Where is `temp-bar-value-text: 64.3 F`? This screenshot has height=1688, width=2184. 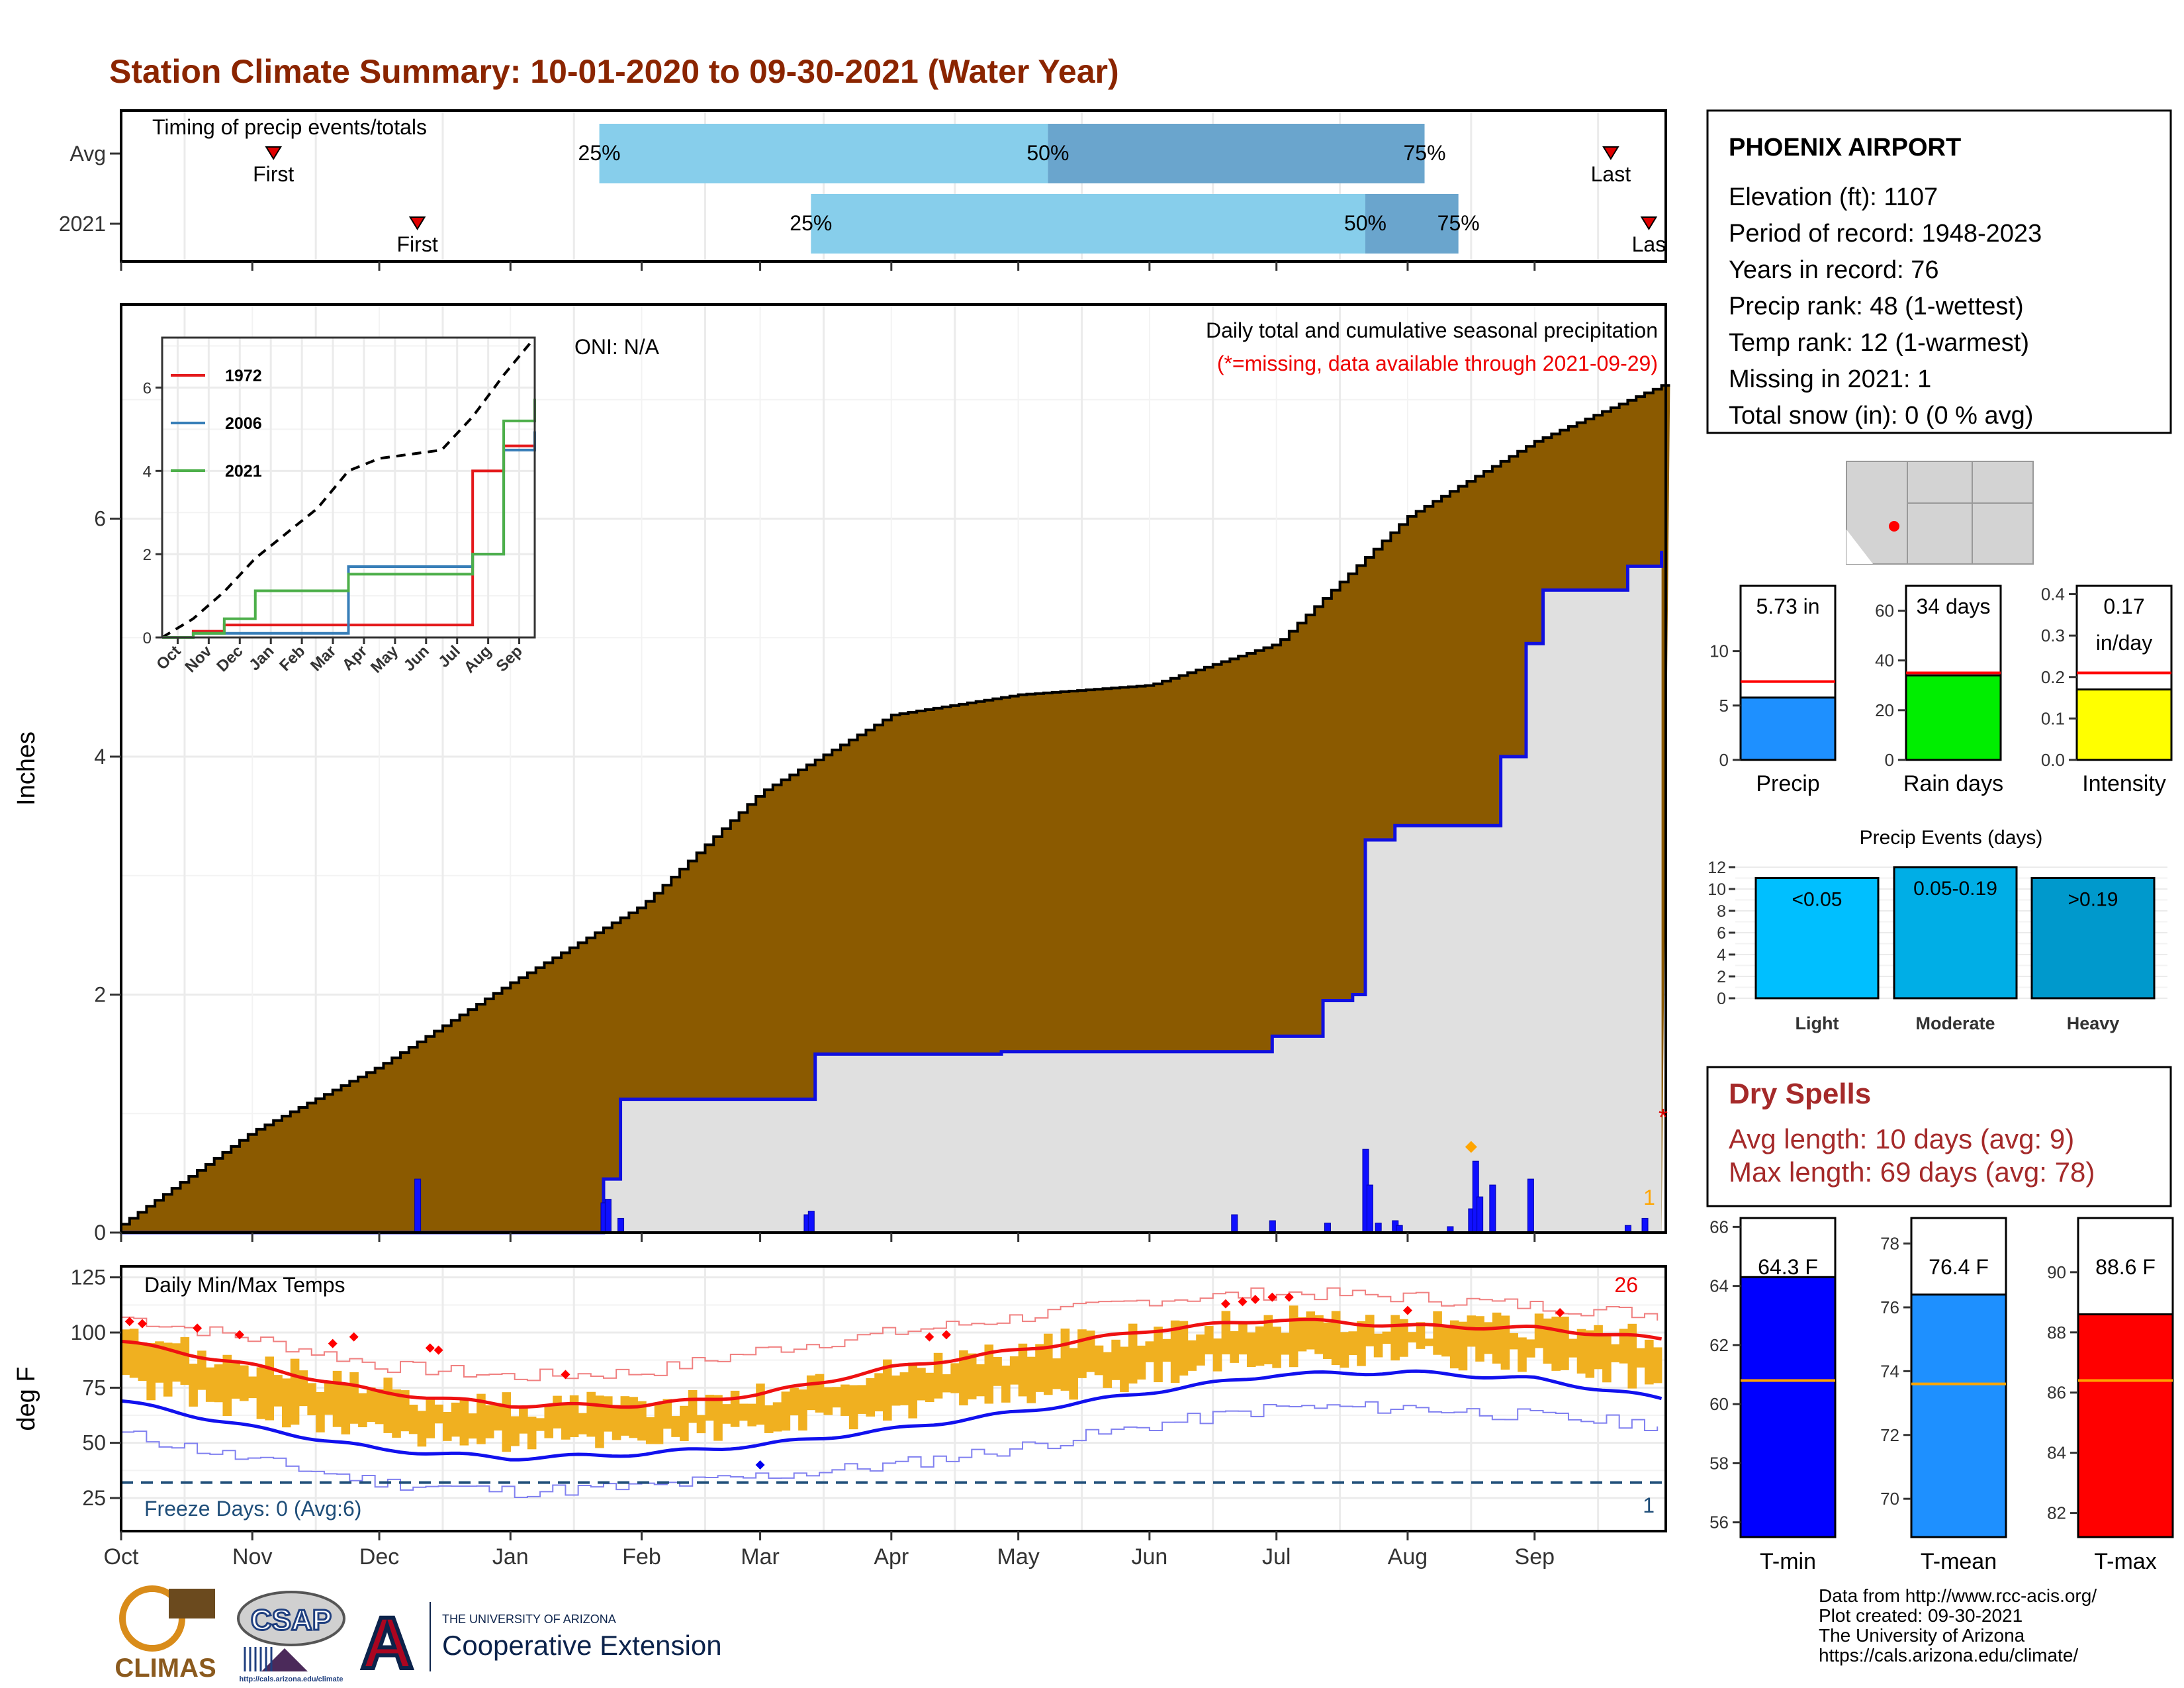 temp-bar-value-text: 64.3 F is located at coordinates (1788, 1267).